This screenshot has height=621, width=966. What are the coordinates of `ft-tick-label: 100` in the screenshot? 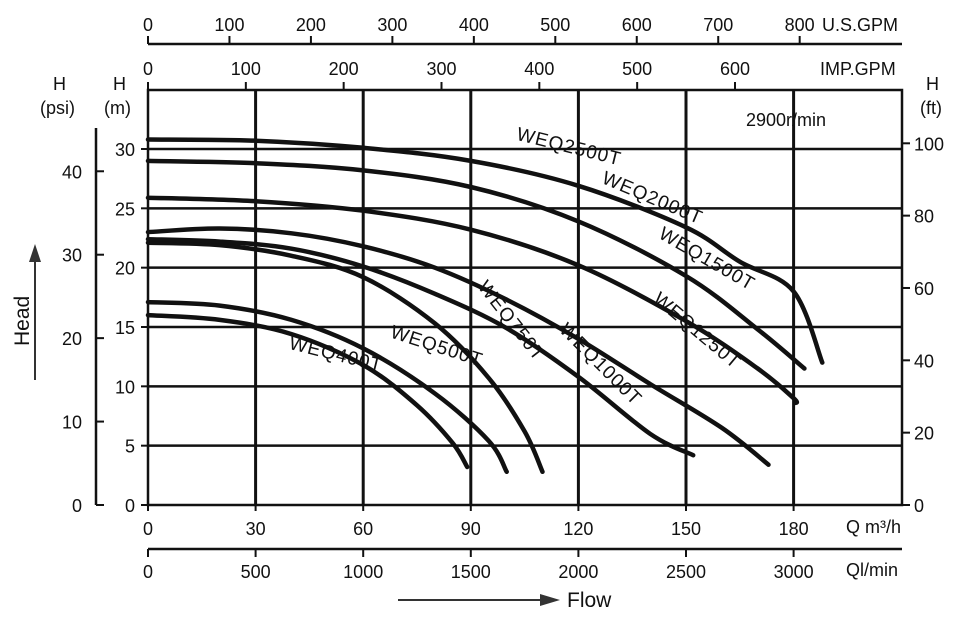 It's located at (929, 144).